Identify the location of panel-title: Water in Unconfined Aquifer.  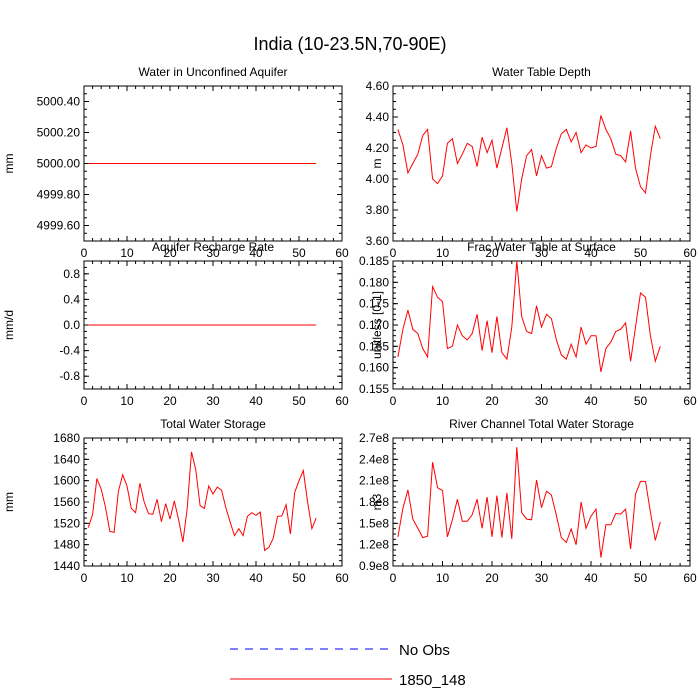
(213, 72).